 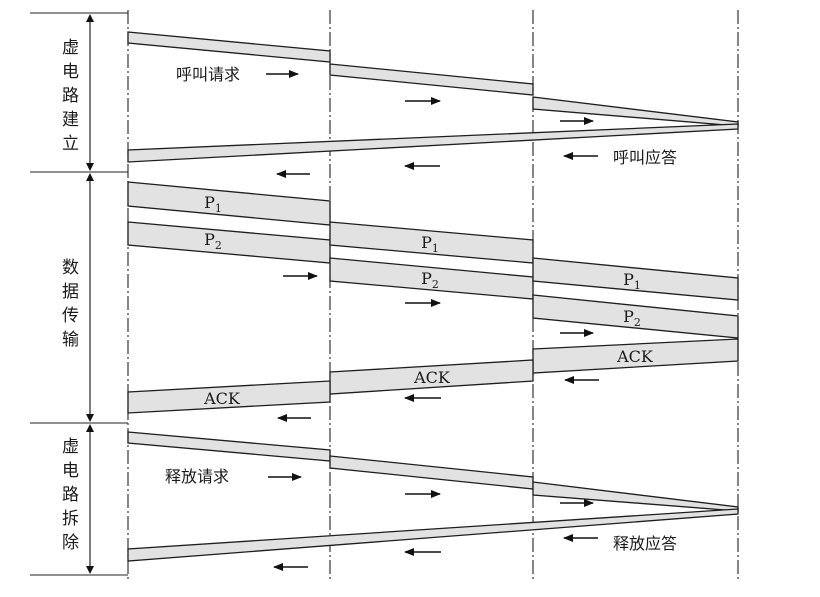 What do you see at coordinates (197, 476) in the screenshot?
I see `clear-request-label: 释放请求` at bounding box center [197, 476].